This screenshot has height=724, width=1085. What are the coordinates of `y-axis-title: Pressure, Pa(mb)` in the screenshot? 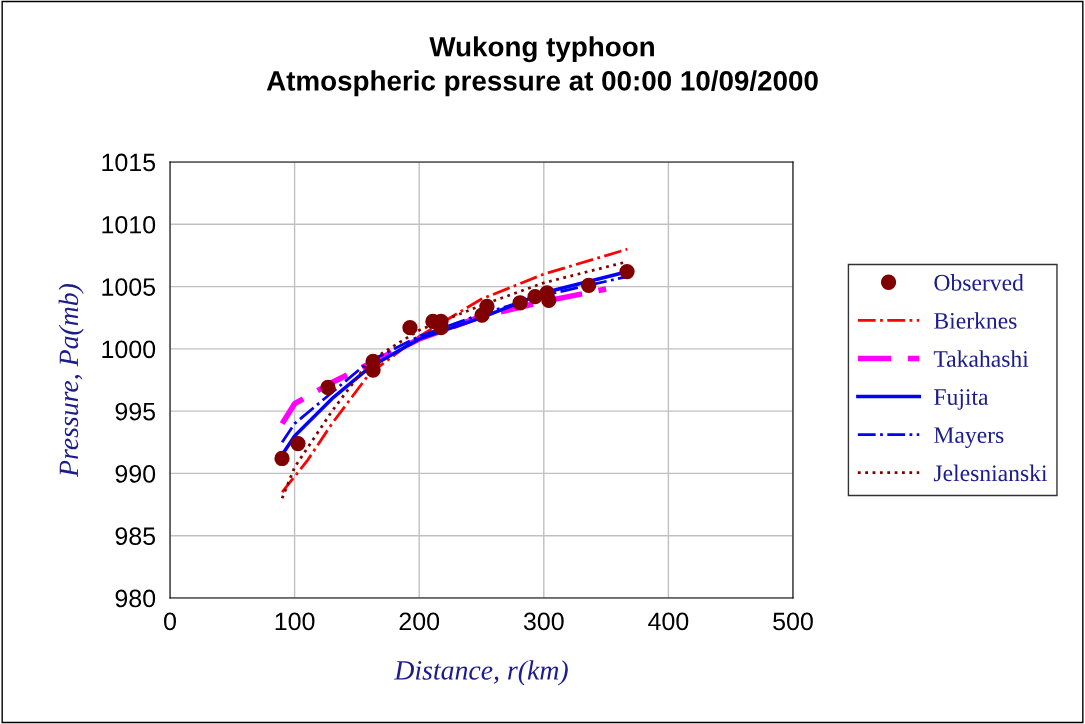 It's located at (71, 380).